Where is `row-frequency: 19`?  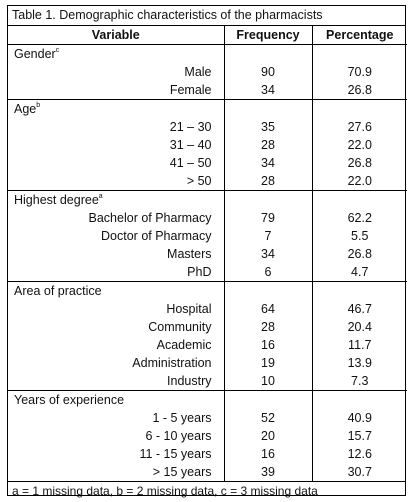
row-frequency: 19 is located at coordinates (268, 363).